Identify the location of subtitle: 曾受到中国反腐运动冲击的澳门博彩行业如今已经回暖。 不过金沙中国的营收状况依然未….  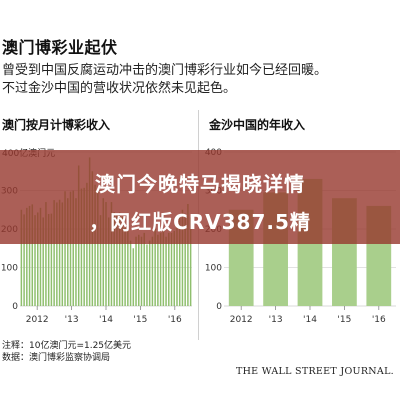
(200, 80).